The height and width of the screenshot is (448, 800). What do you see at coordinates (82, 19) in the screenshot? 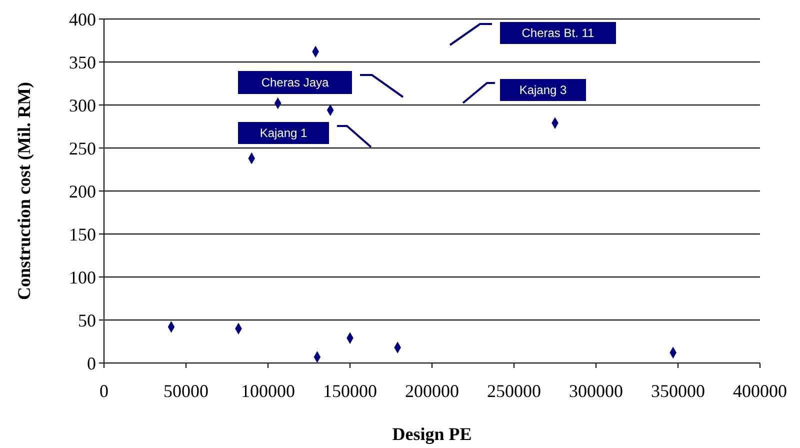
I see `y-tick-label: 400` at bounding box center [82, 19].